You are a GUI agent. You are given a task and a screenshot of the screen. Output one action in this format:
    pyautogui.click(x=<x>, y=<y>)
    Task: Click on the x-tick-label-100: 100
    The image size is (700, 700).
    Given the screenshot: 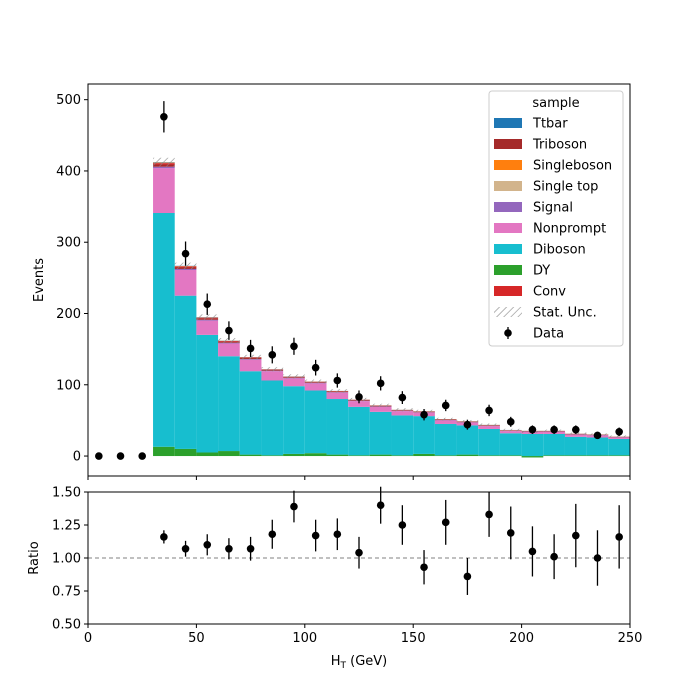 What is the action you would take?
    pyautogui.click(x=304, y=638)
    